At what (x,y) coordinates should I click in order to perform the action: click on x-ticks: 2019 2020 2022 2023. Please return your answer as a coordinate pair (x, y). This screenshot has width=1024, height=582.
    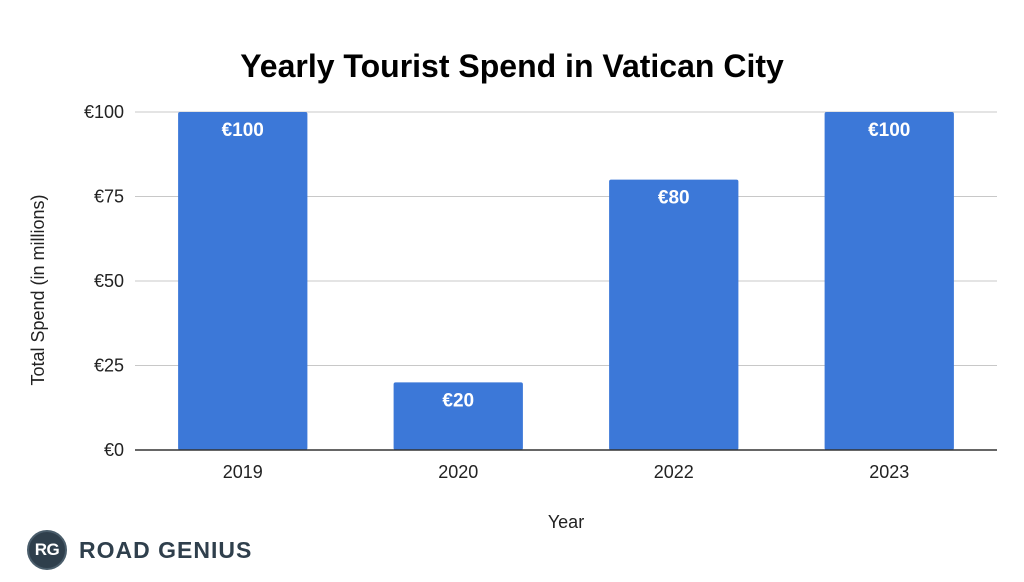
    Looking at the image, I should click on (566, 472).